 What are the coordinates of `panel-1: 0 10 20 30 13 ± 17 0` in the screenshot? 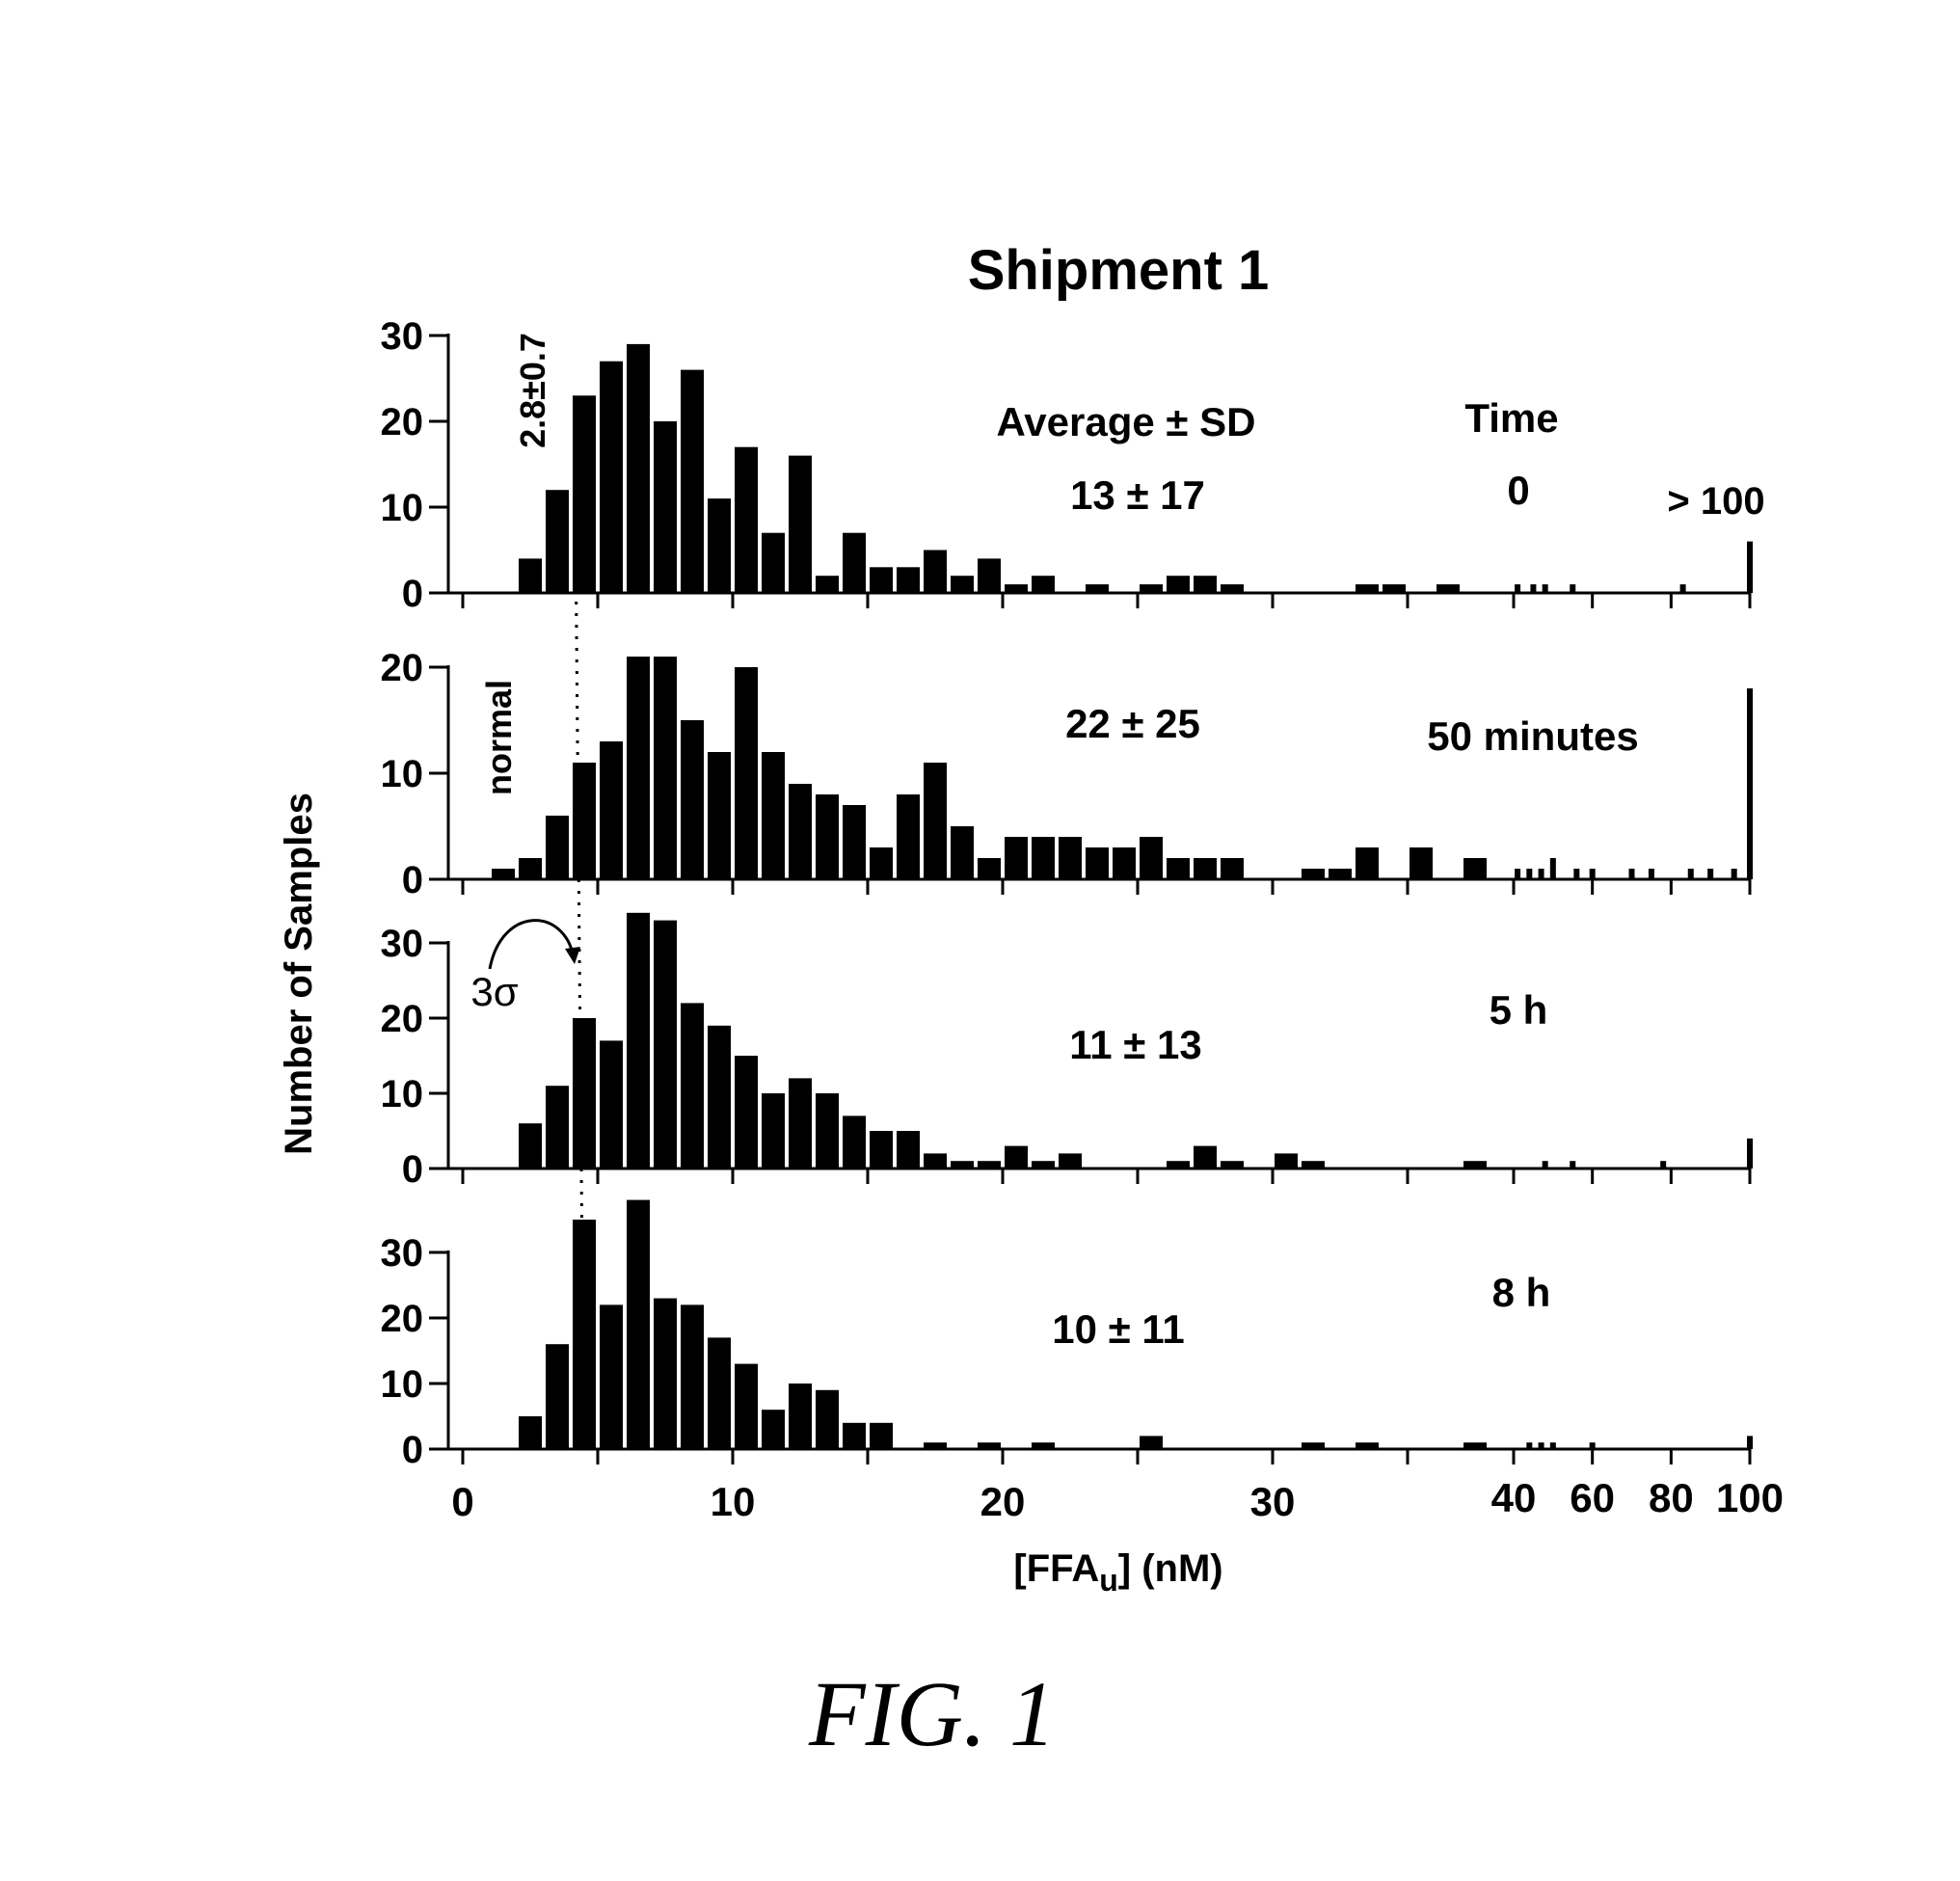 It's located at (1067, 465).